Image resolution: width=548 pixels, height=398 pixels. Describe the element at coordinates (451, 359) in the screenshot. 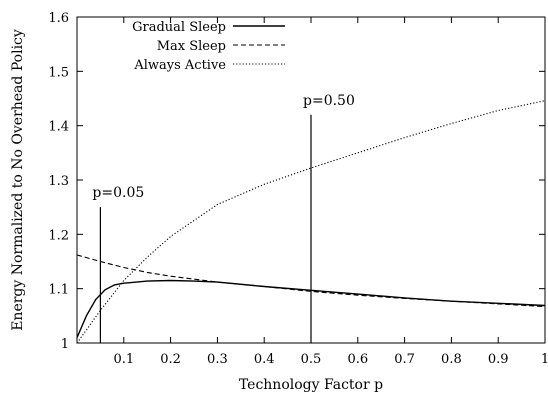

I see `x-tick-label: 0.8` at that location.